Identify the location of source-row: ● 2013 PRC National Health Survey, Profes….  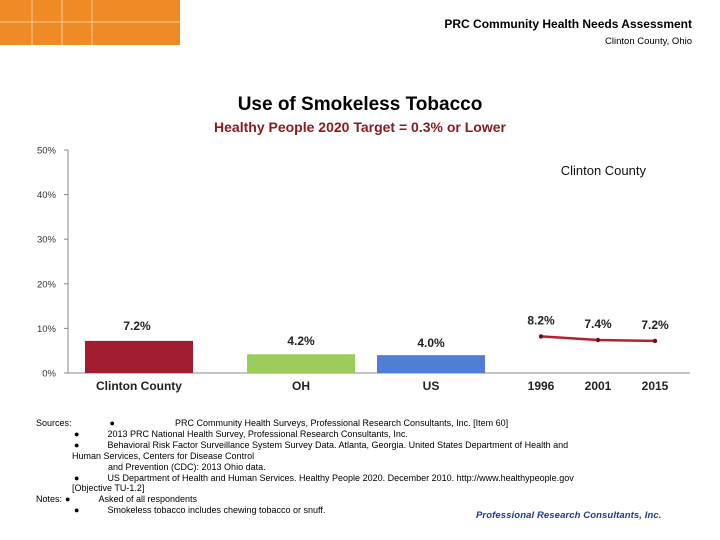
(366, 434).